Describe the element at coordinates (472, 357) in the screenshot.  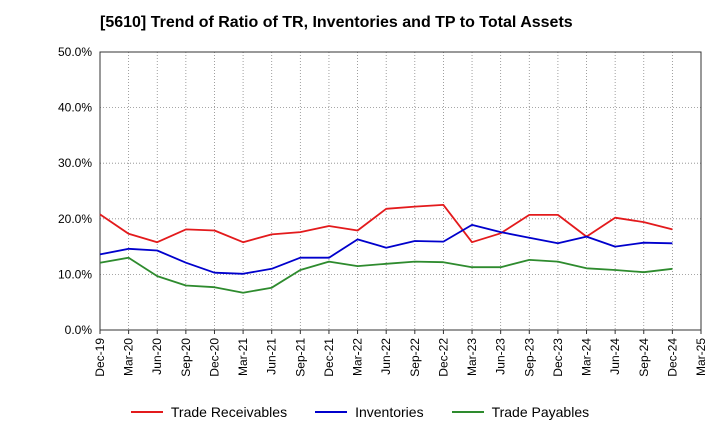
I see `x-tick-label: Mar-23` at that location.